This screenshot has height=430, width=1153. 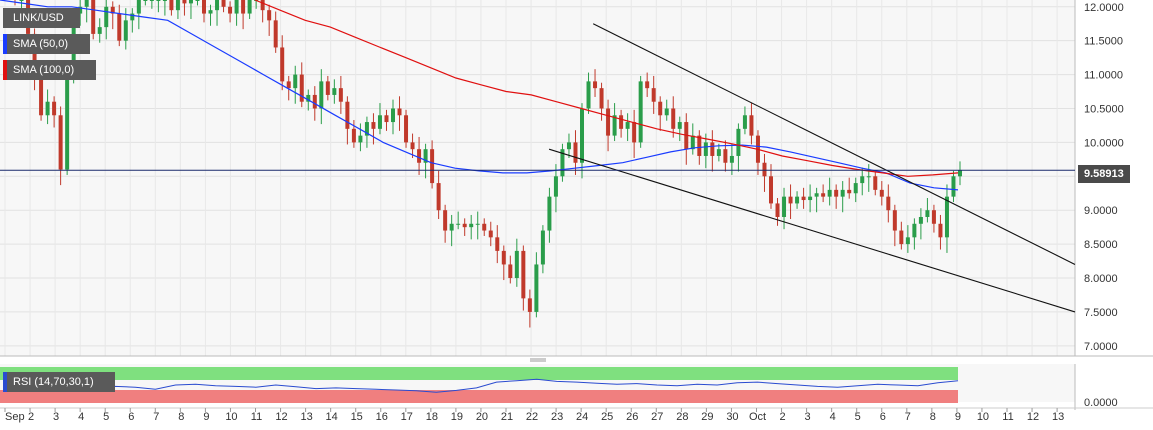 I want to click on legend-symbol-label: LINK/USD, so click(x=38, y=18).